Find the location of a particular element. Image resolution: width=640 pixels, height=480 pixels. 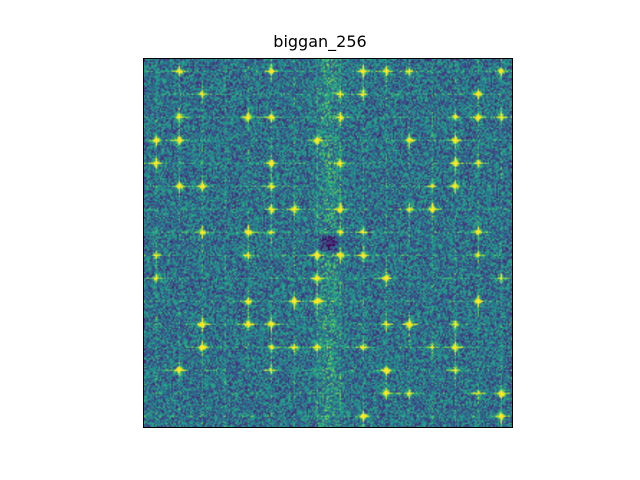

chart-title: biggan_256 is located at coordinates (320, 41).